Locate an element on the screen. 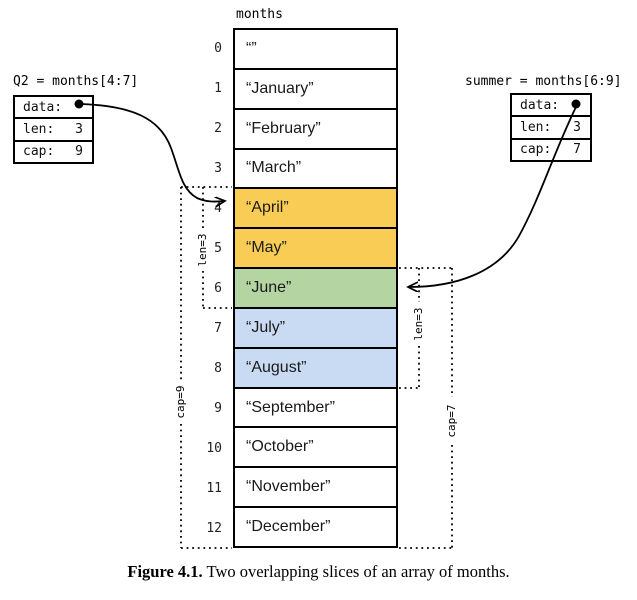 This screenshot has width=637, height=600. array-cell: “October” is located at coordinates (315, 448).